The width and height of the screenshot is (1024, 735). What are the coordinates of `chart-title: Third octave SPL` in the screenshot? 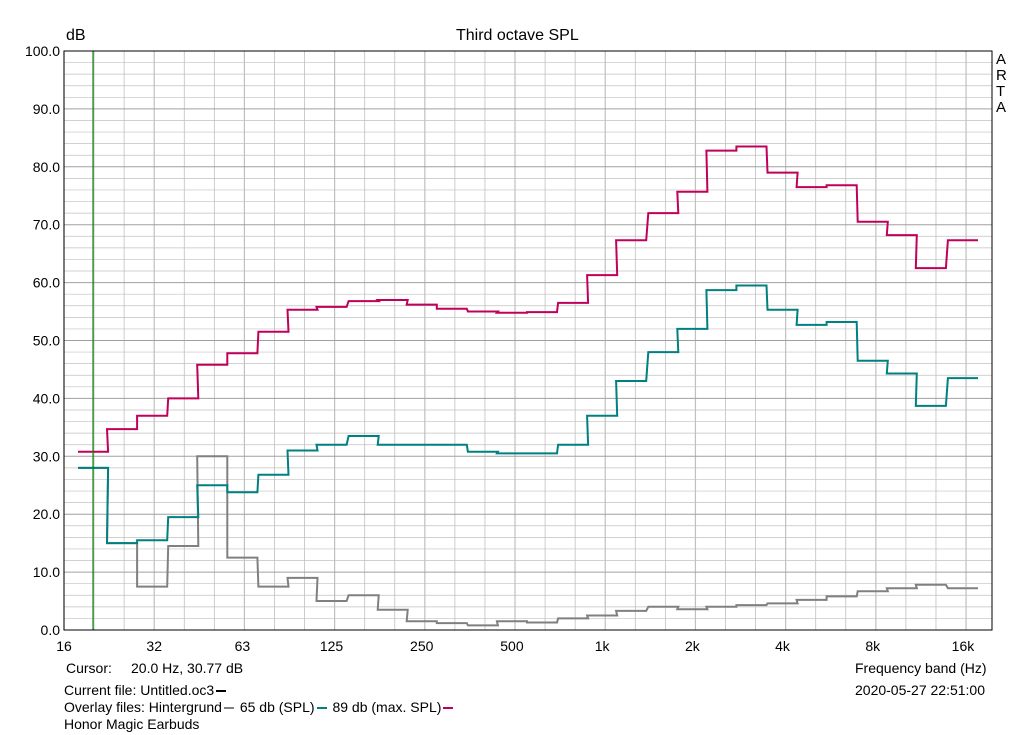 It's located at (517, 35).